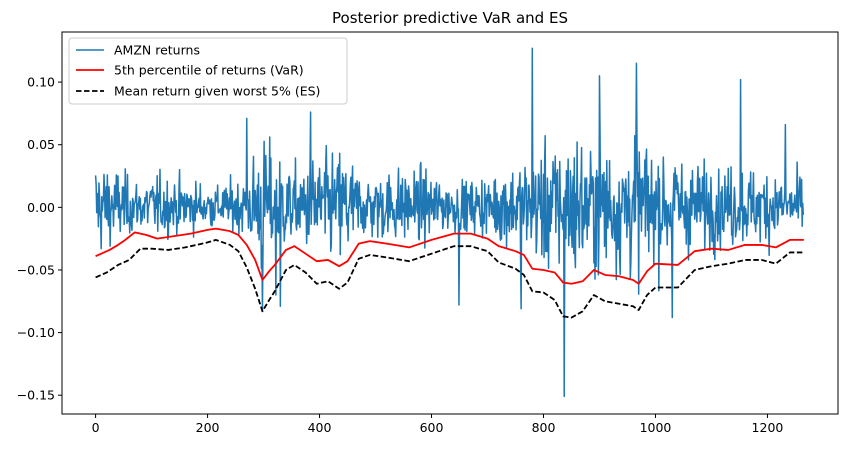  I want to click on legend-frame, so click(208, 71).